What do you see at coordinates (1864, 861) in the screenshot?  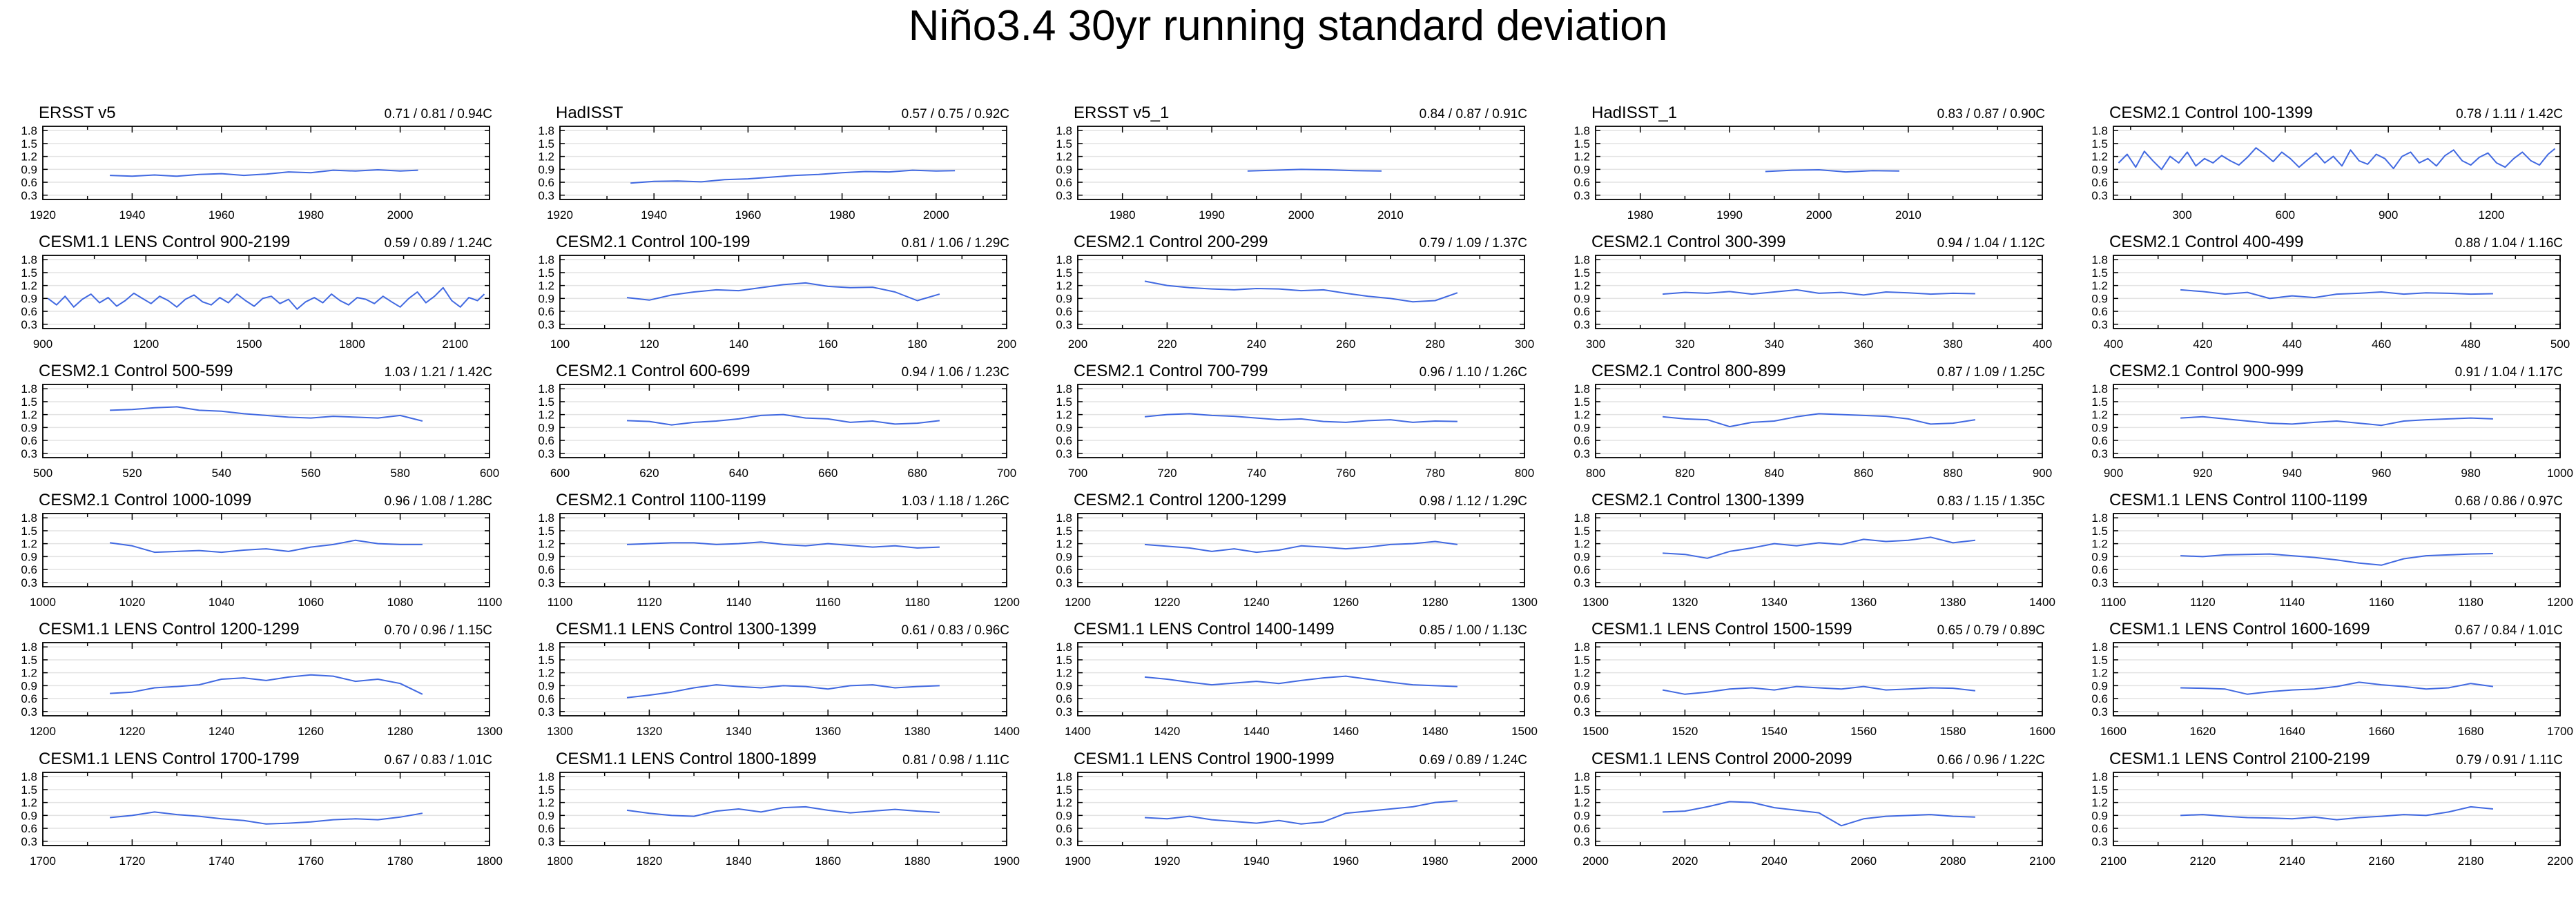 I see `x-tick-label: 2060` at bounding box center [1864, 861].